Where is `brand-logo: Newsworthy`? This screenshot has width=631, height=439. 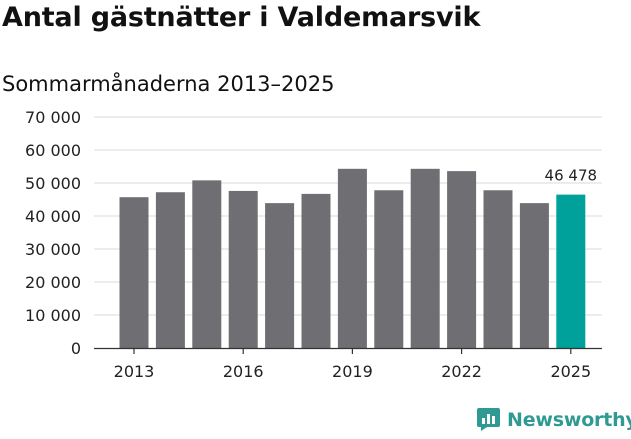 brand-logo: Newsworthy is located at coordinates (553, 419).